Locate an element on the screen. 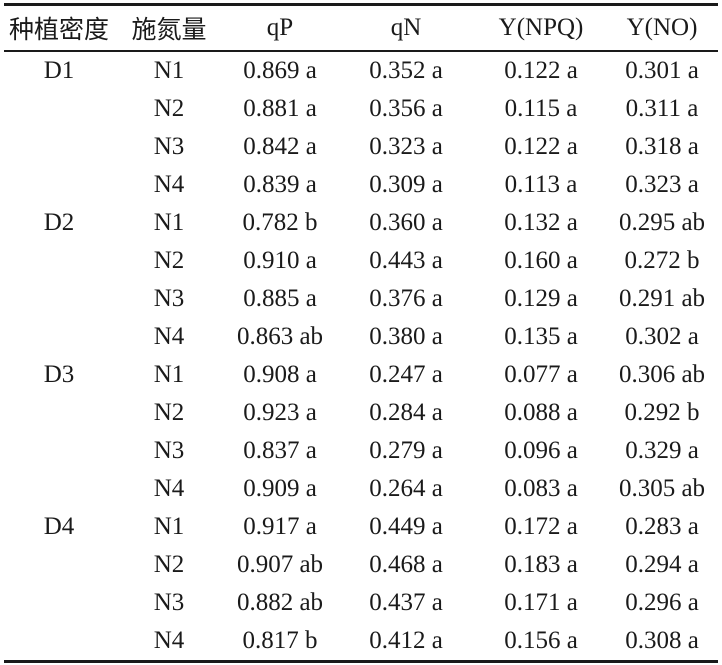 The image size is (722, 665). qn-value-cell: 0.323 a is located at coordinates (406, 146).